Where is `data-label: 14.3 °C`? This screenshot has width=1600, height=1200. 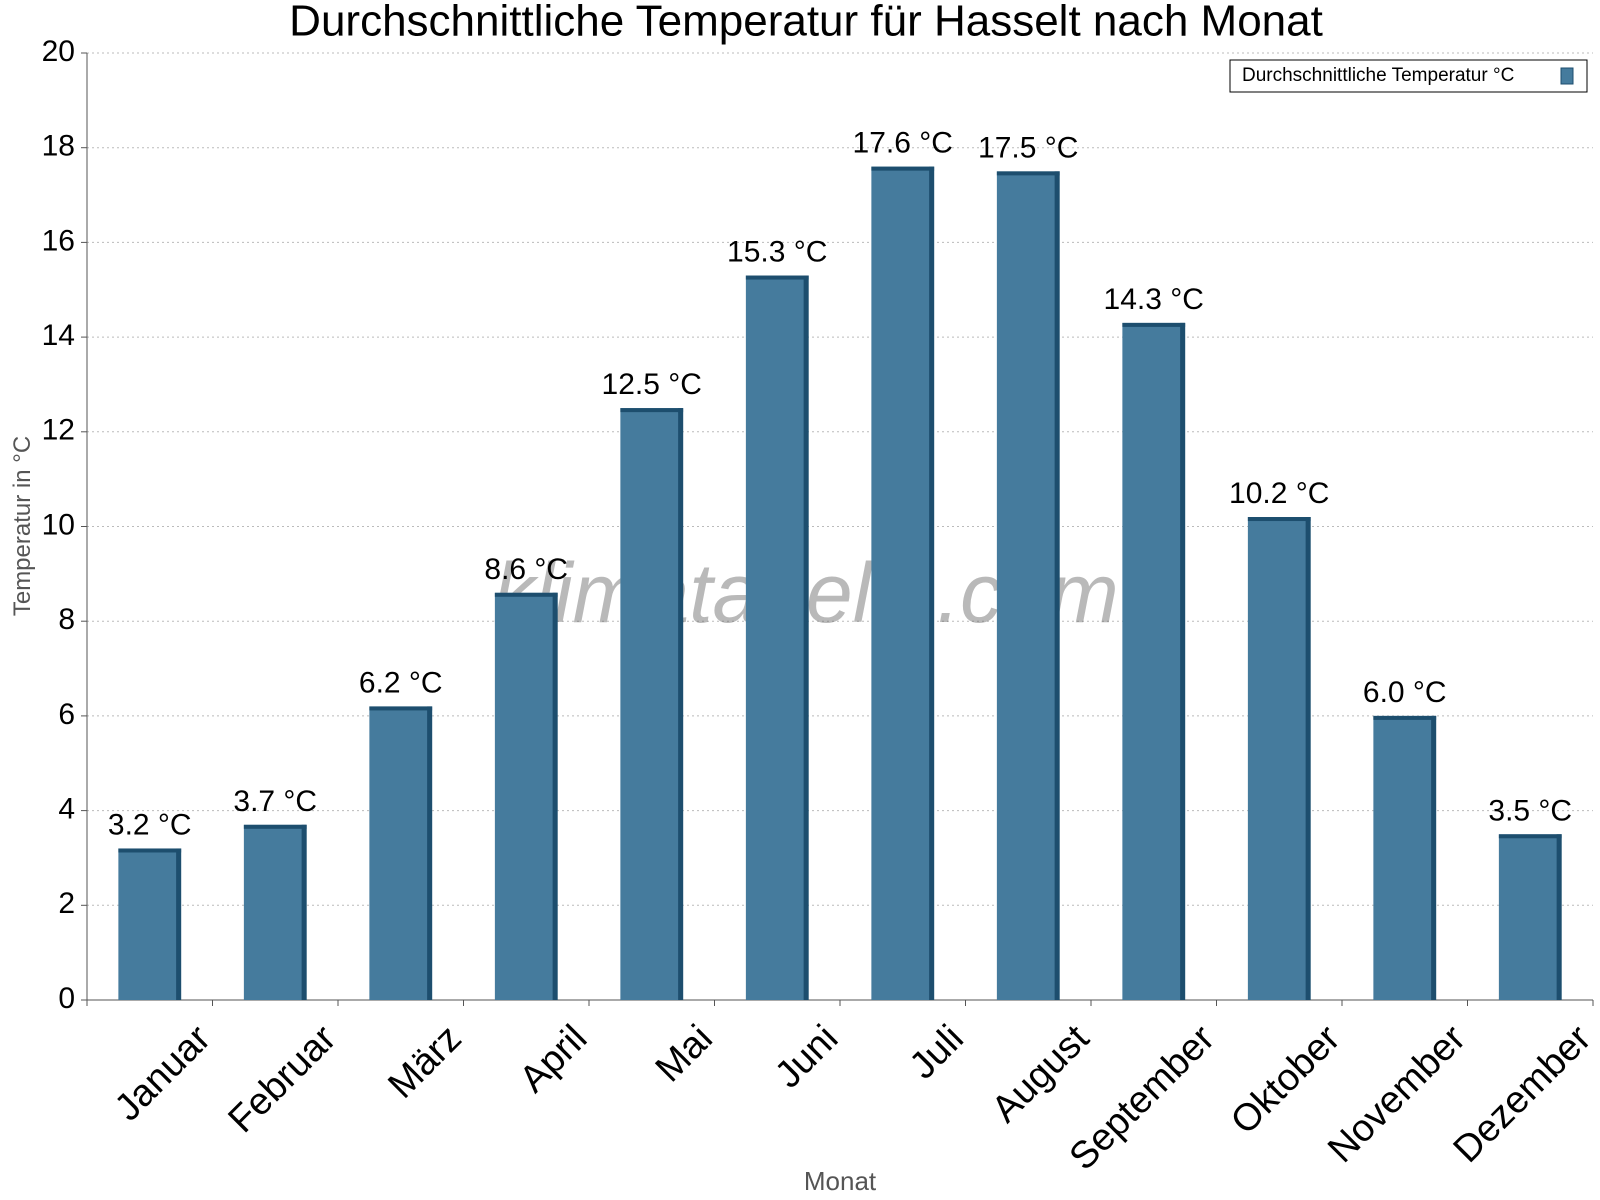 data-label: 14.3 °C is located at coordinates (1154, 299).